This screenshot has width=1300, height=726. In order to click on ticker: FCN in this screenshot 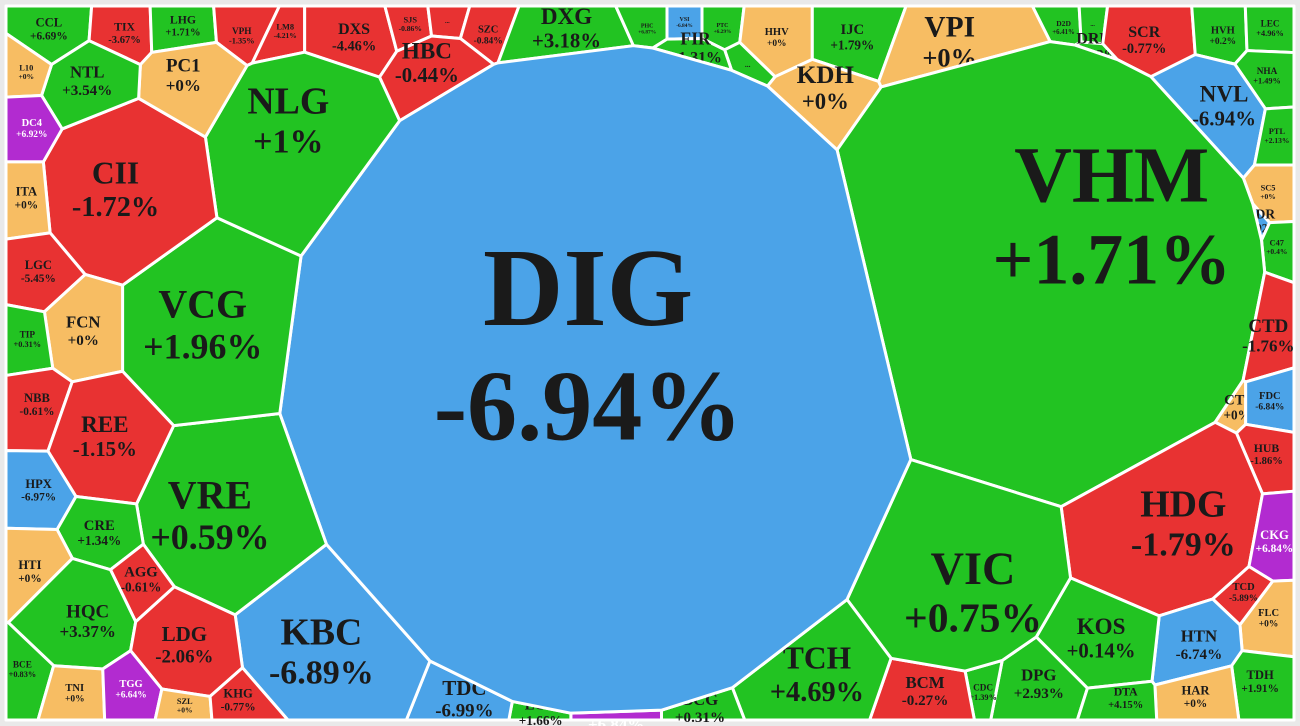, I will do `click(83, 322)`.